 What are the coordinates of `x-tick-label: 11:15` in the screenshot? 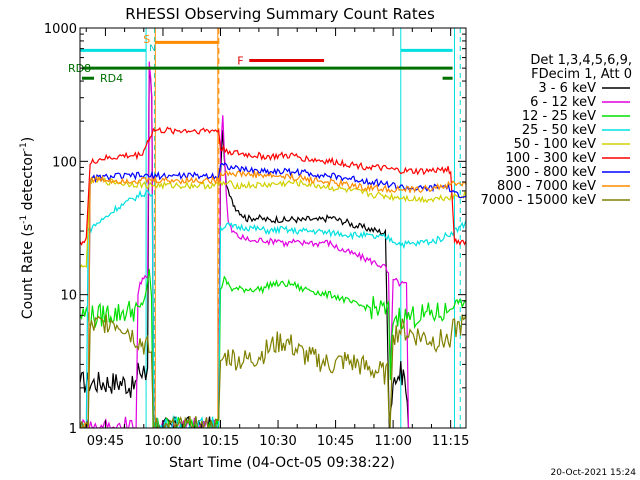 It's located at (450, 441).